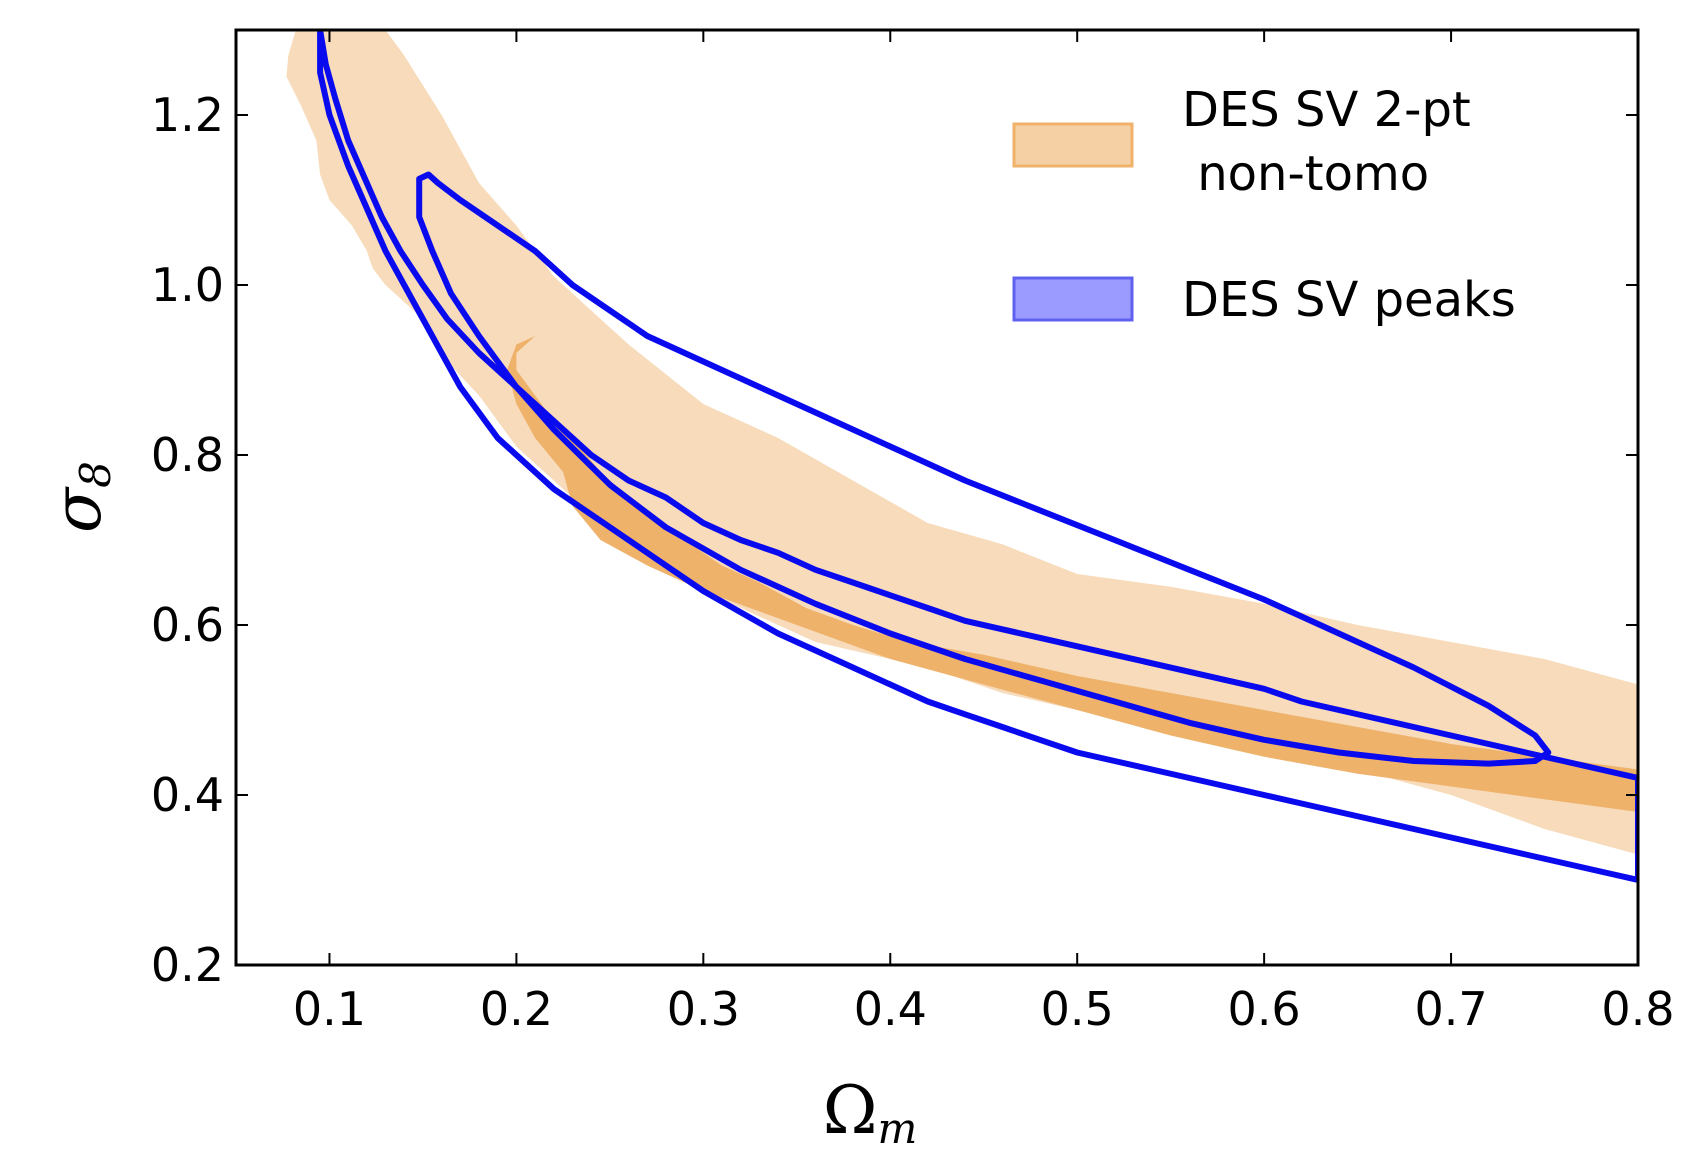 This screenshot has height=1171, width=1701. I want to click on x-axis-label: Ωm, so click(870, 1112).